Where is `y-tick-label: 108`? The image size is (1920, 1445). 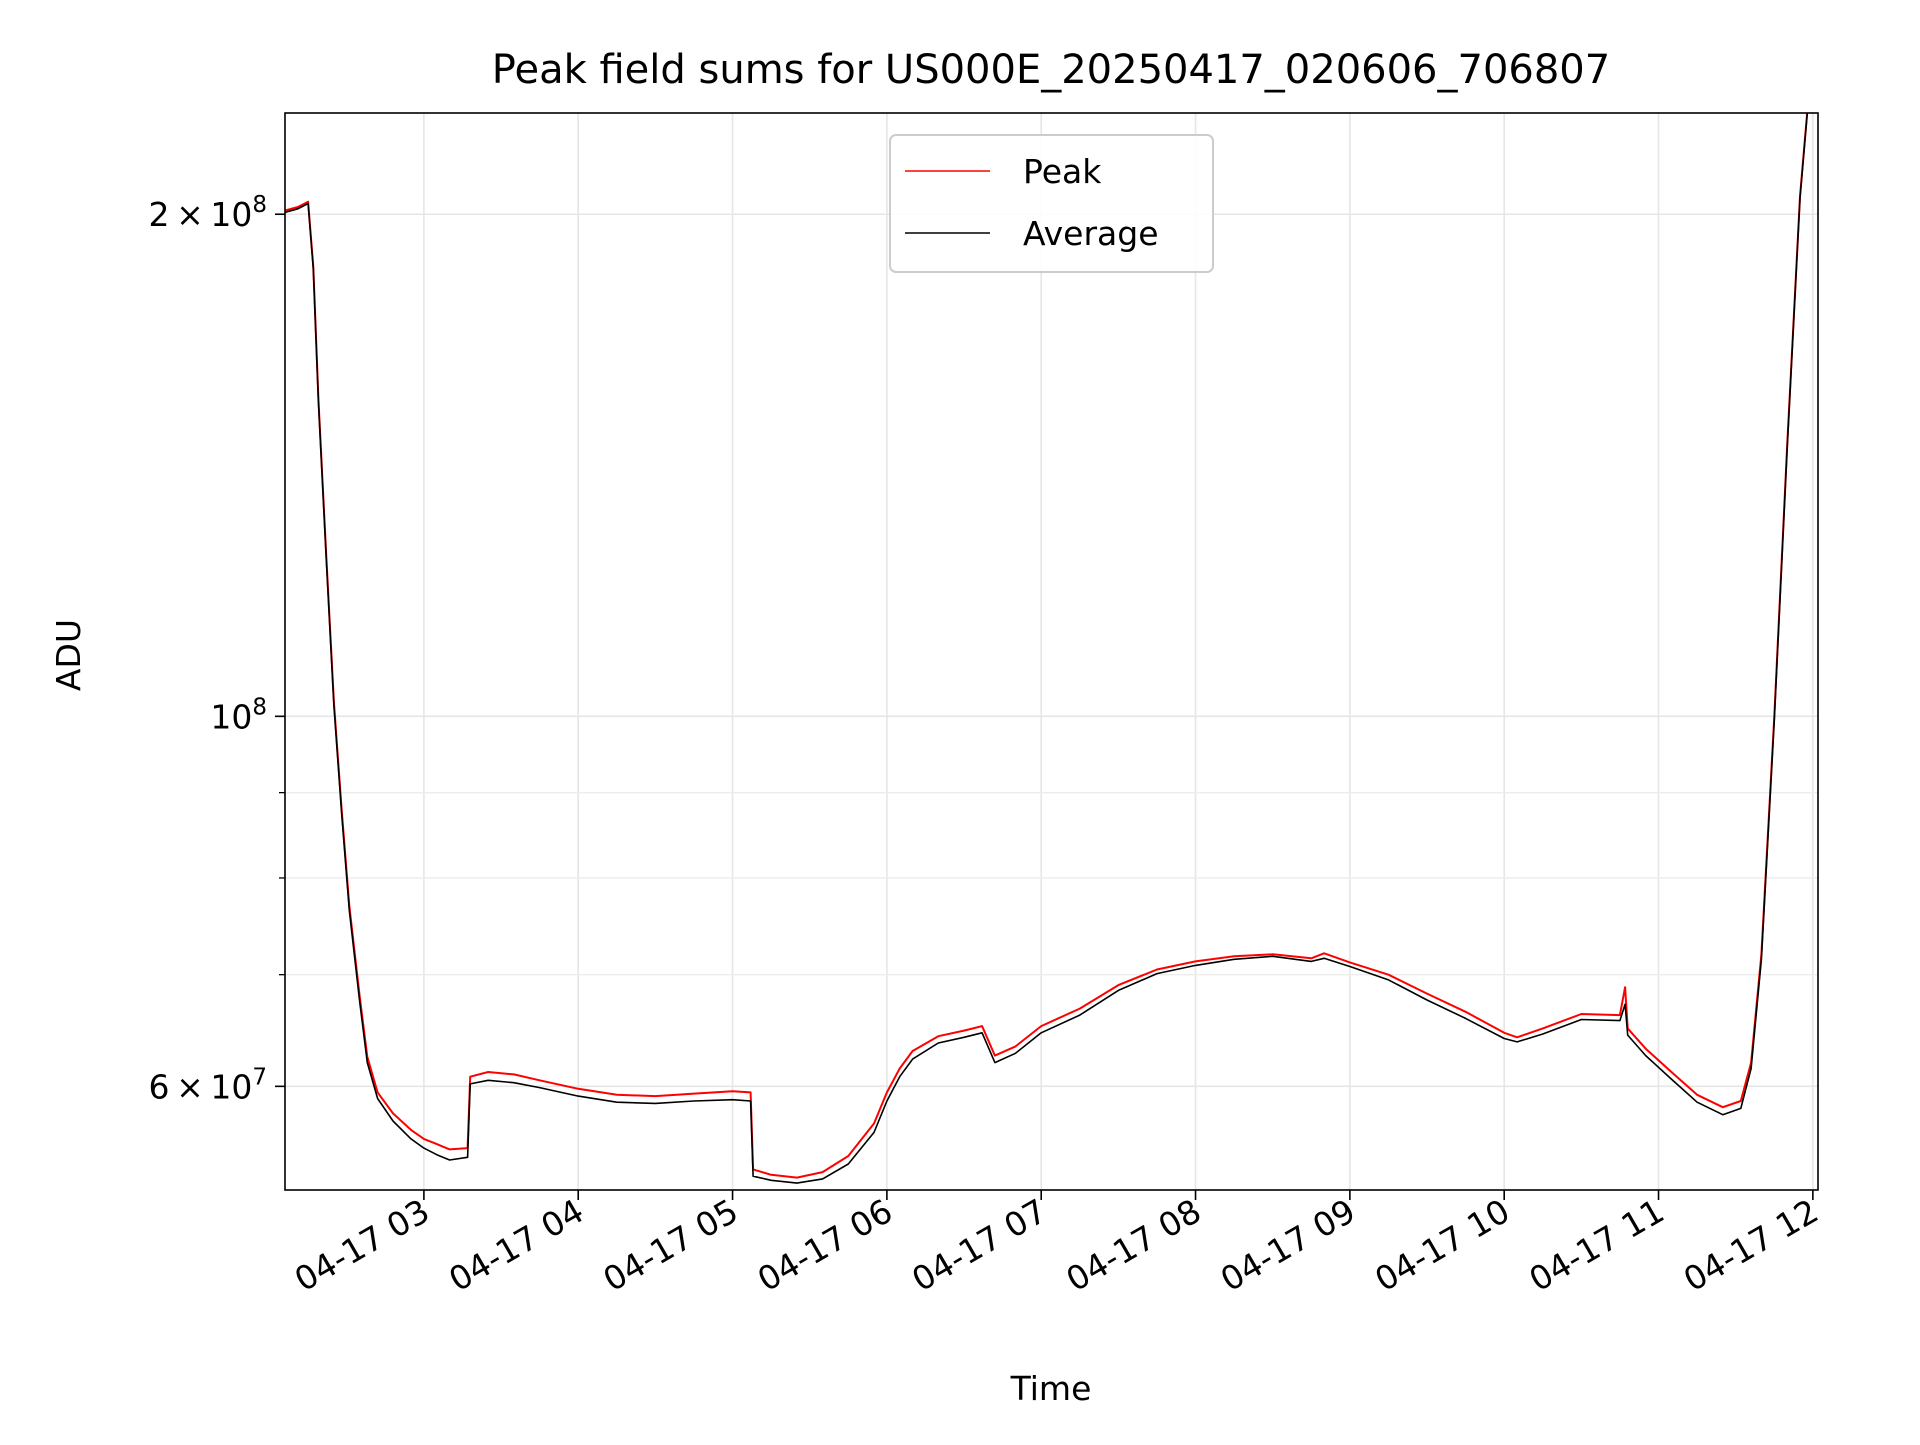
y-tick-label: 108 is located at coordinates (238, 715).